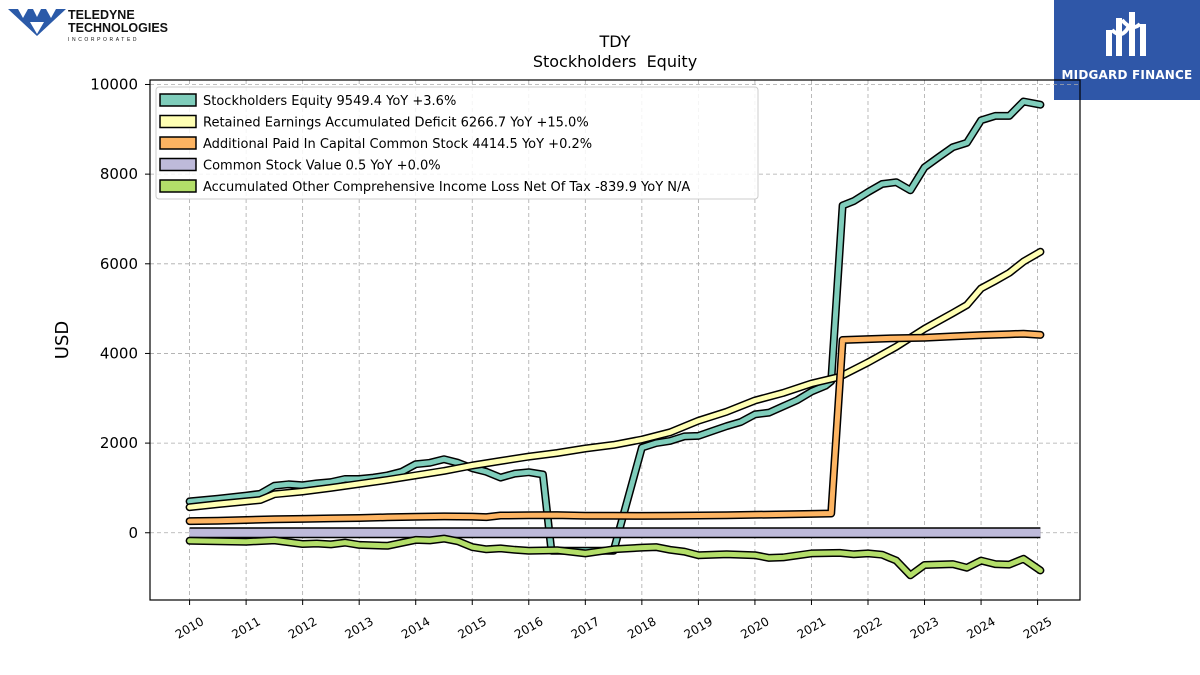 This screenshot has width=1200, height=675. I want to click on x-tick-label: 2017, so click(585, 627).